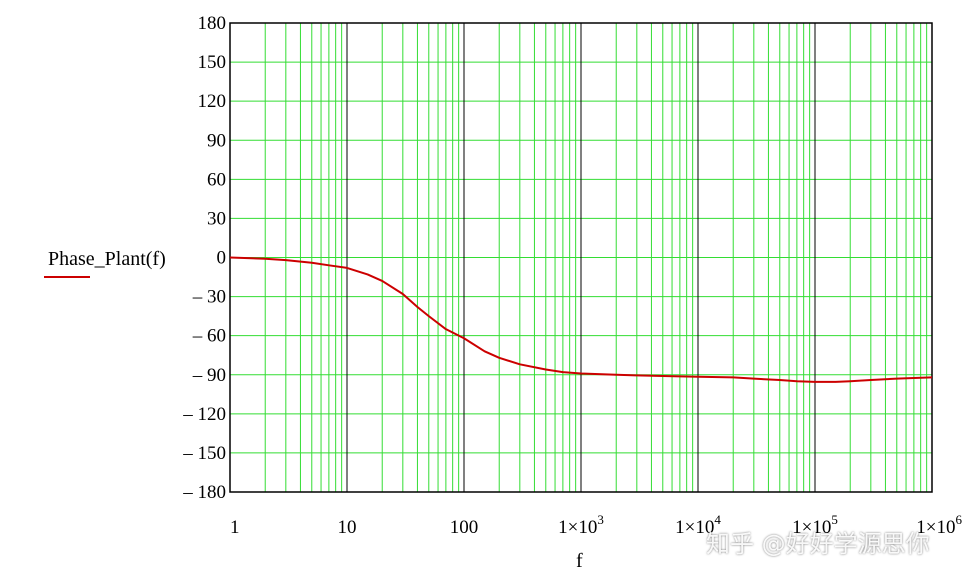 Image resolution: width=974 pixels, height=584 pixels. Describe the element at coordinates (698, 525) in the screenshot. I see `x-tick-label: 1×10⁴` at that location.